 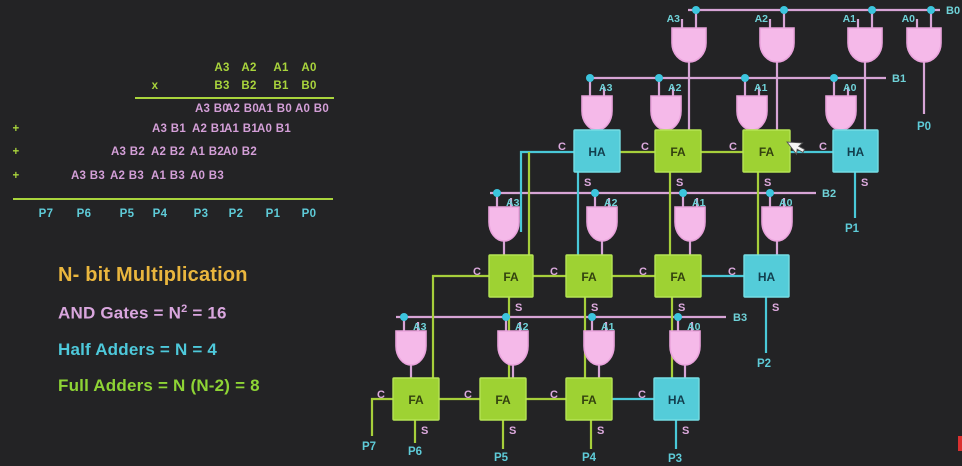 I want to click on ws-partial-product-term: A2 B1, so click(x=209, y=129).